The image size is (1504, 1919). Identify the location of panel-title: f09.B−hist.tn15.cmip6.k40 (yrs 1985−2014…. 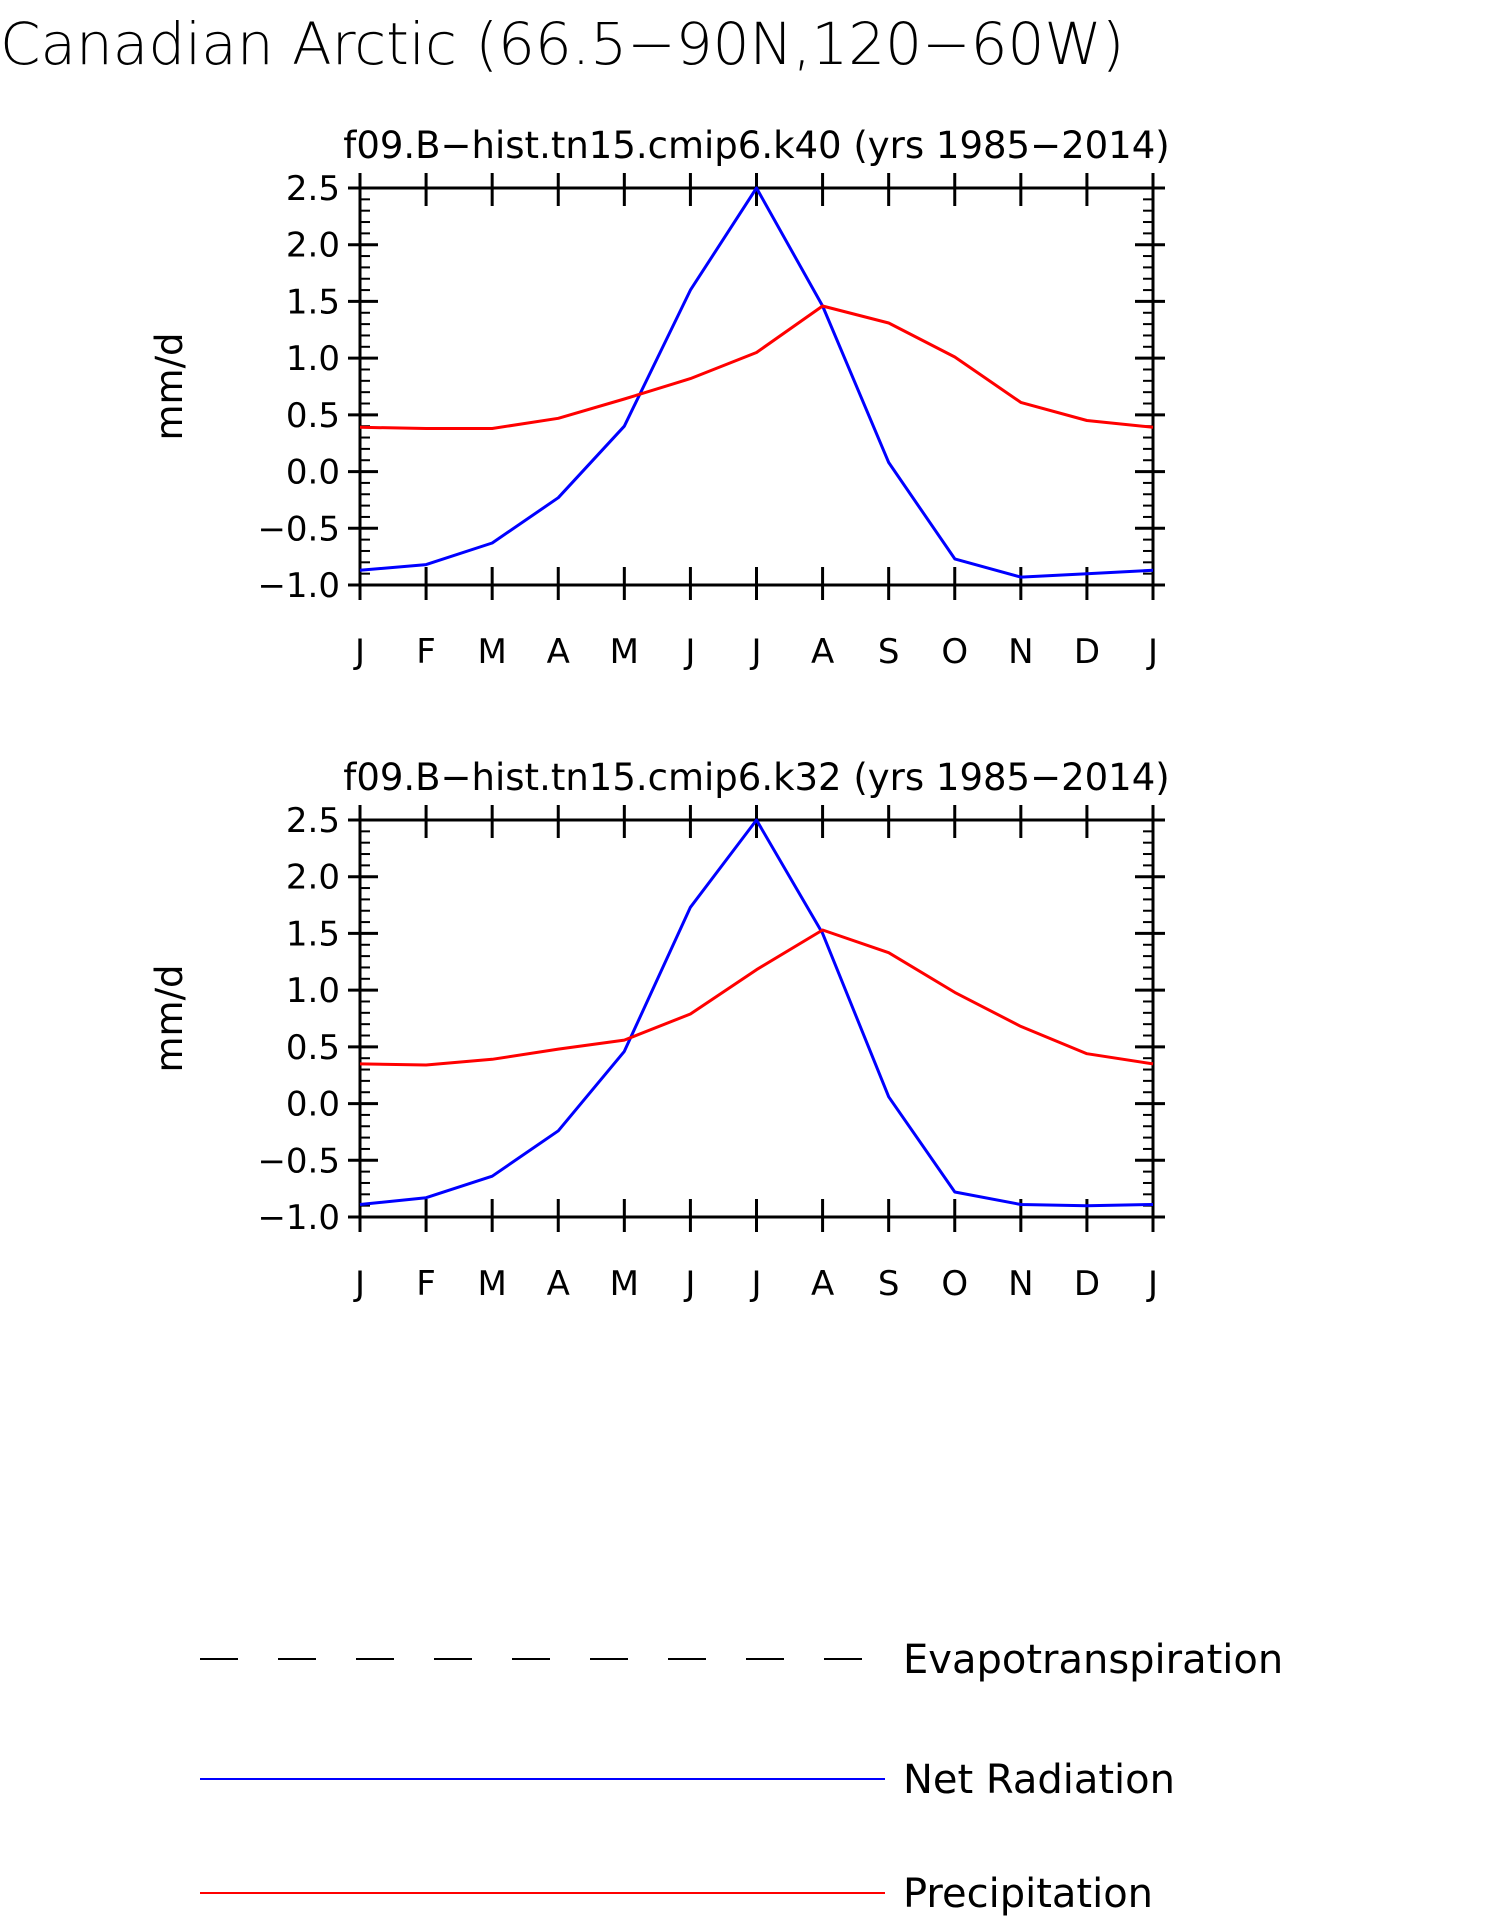
(756, 145).